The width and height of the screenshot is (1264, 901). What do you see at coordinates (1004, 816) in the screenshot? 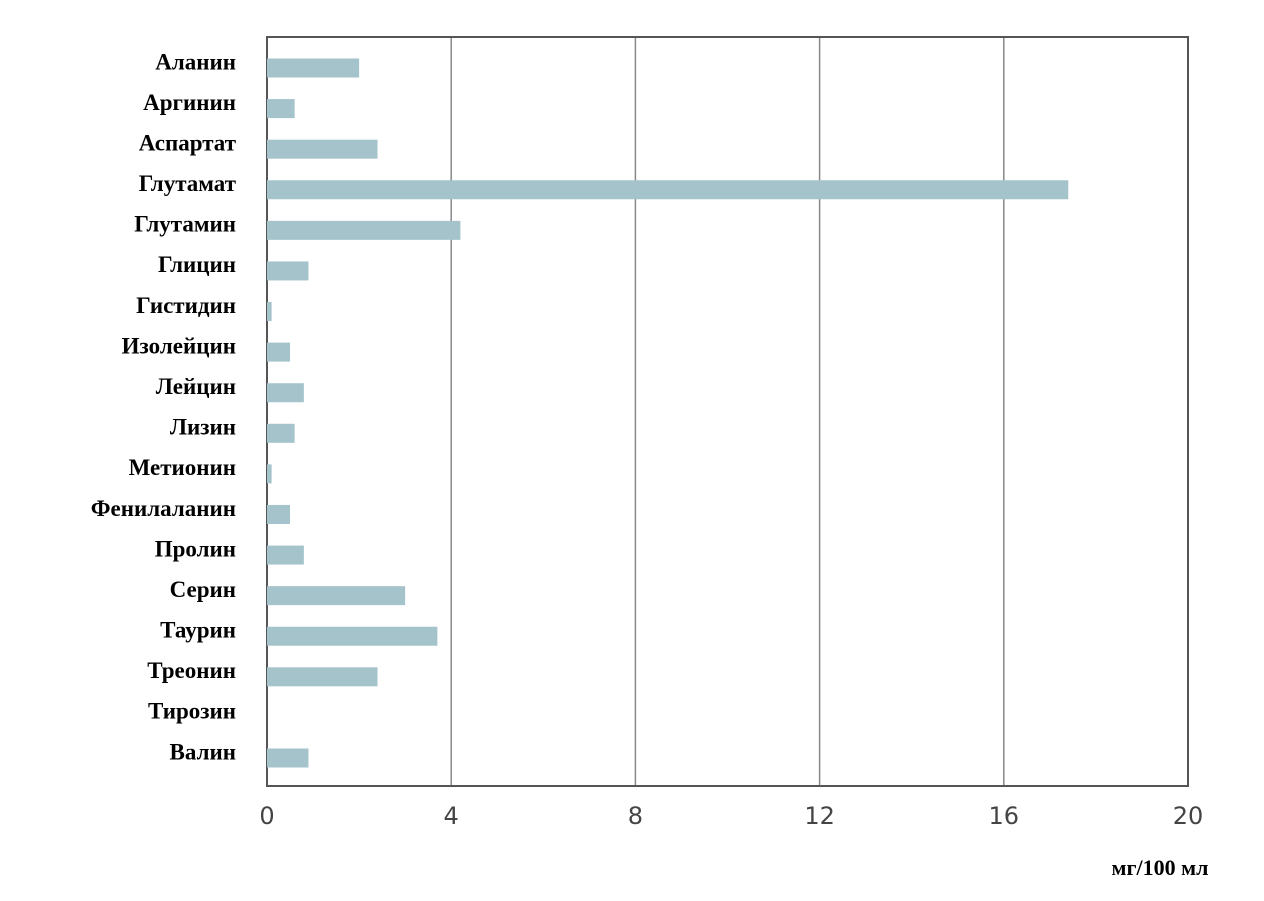
I see `x-tick-label: 16` at bounding box center [1004, 816].